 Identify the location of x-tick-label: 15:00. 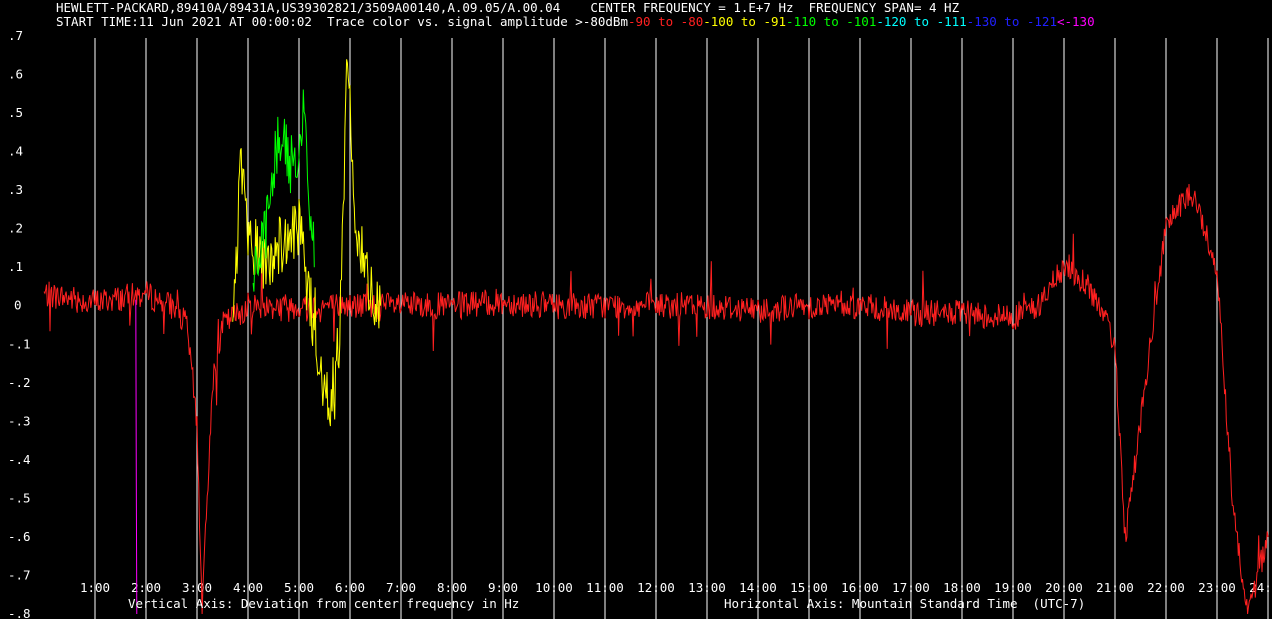
(809, 587).